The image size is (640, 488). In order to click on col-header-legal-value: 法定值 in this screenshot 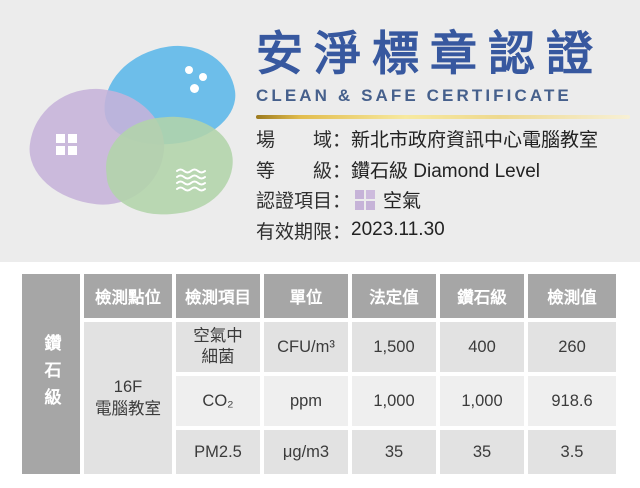, I will do `click(394, 296)`.